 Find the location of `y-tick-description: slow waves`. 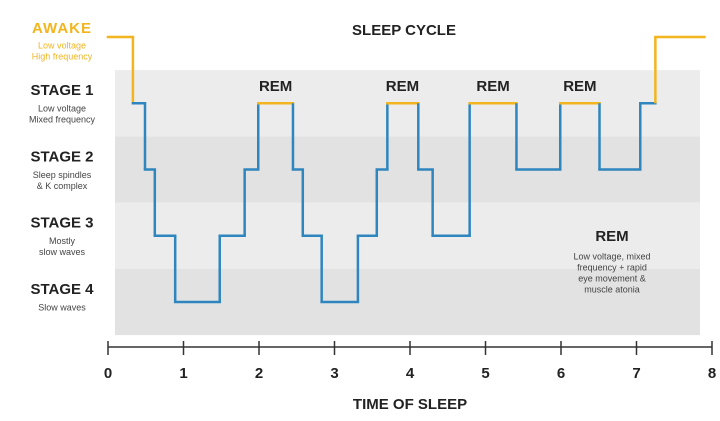

y-tick-description: slow waves is located at coordinates (62, 252).